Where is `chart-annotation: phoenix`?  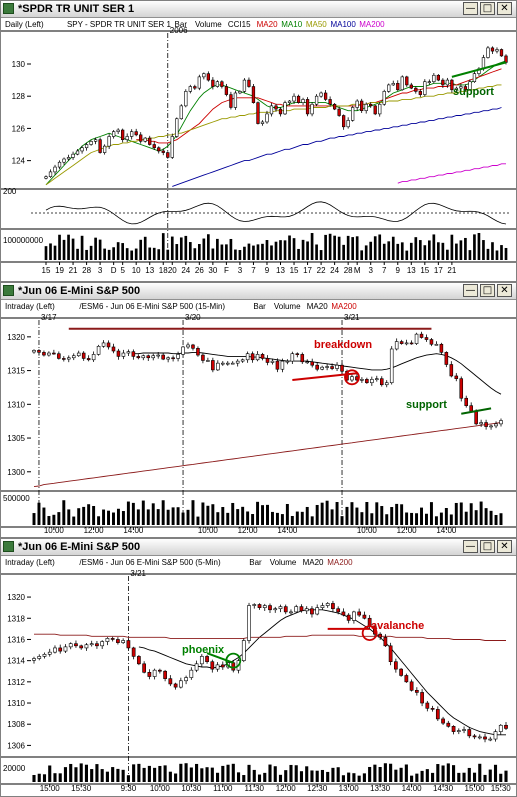 chart-annotation: phoenix is located at coordinates (203, 650).